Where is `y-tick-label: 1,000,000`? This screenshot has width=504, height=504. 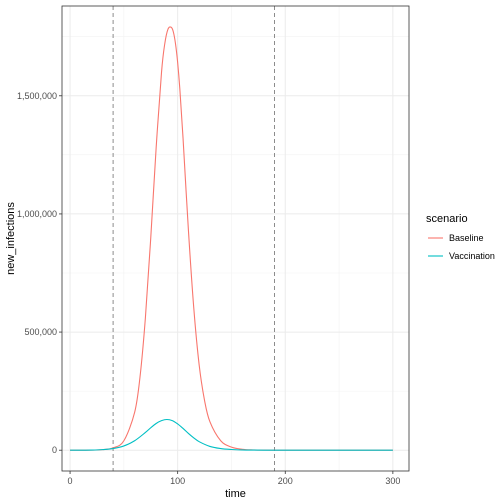 y-tick-label: 1,000,000 is located at coordinates (37, 214).